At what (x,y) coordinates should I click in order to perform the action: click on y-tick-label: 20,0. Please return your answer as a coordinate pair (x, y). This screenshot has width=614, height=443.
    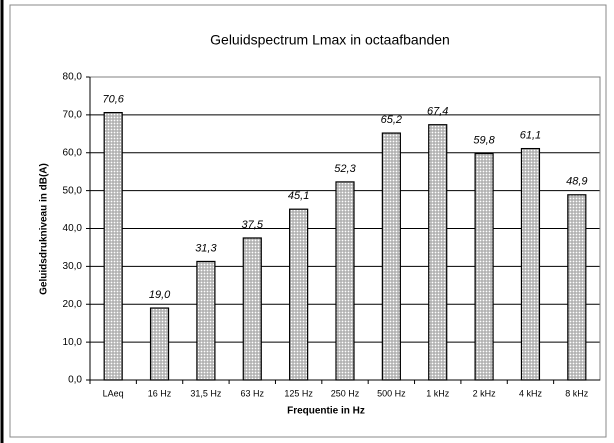
    Looking at the image, I should click on (73, 304).